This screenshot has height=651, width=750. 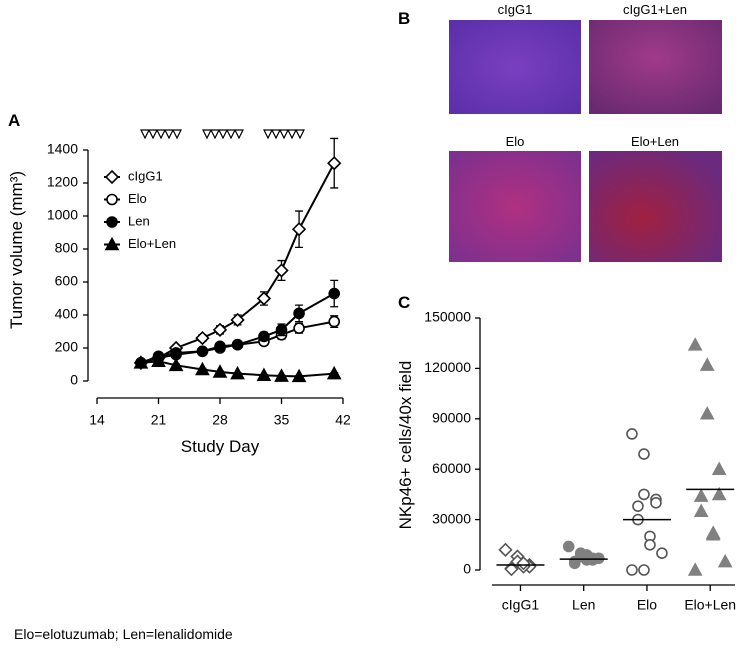 I want to click on x-tick-label: Elo, so click(x=647, y=605).